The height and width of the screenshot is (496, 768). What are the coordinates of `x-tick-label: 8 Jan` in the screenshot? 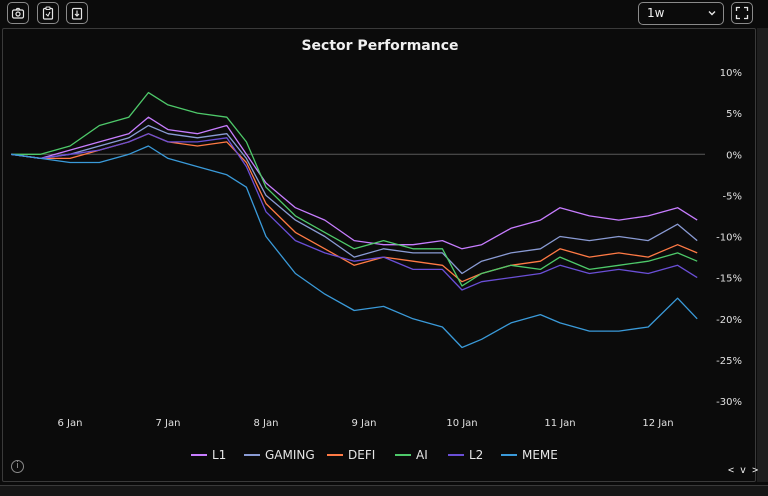 It's located at (266, 423).